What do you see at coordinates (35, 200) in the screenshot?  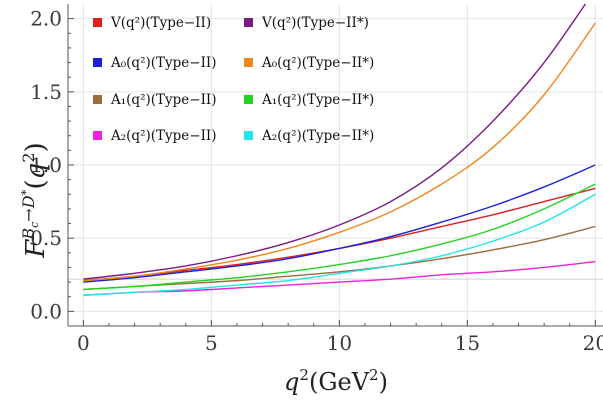 I see `y-axis-title: FBc→D*(q2)` at bounding box center [35, 200].